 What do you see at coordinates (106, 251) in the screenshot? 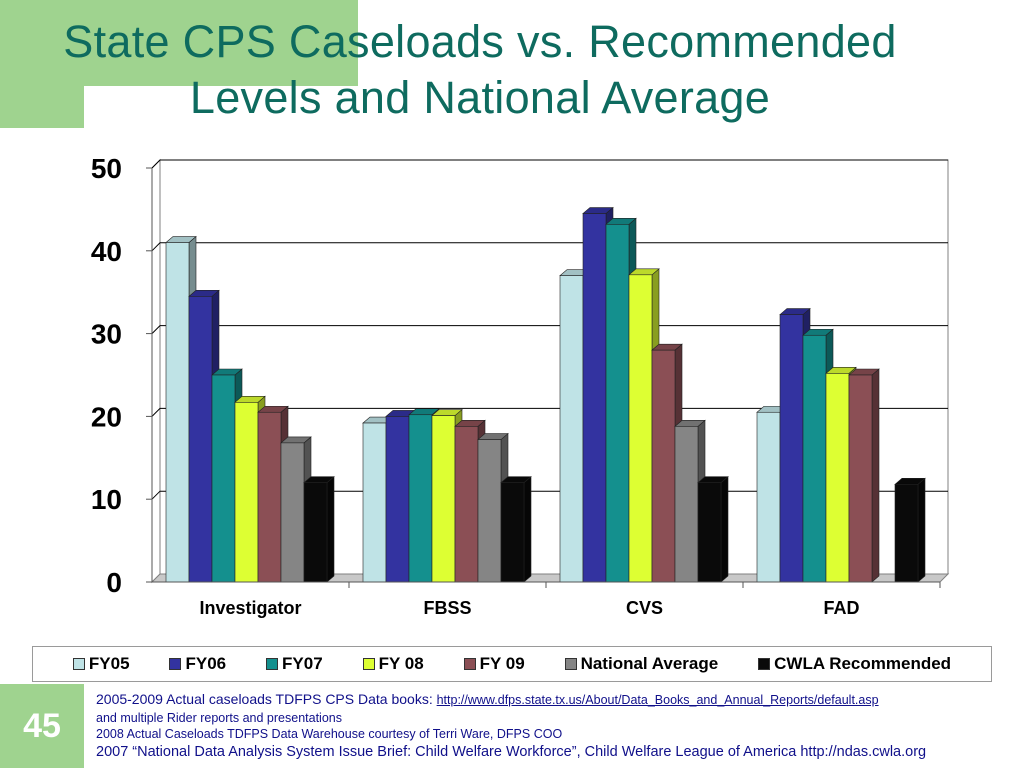
I see `y-tick-label: 40` at bounding box center [106, 251].